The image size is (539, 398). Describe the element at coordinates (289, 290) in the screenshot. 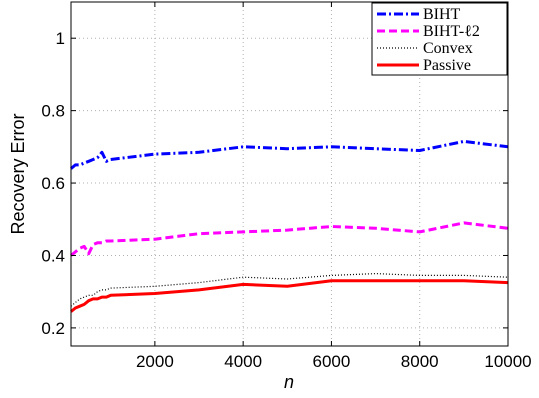

I see `series-line-convex` at that location.